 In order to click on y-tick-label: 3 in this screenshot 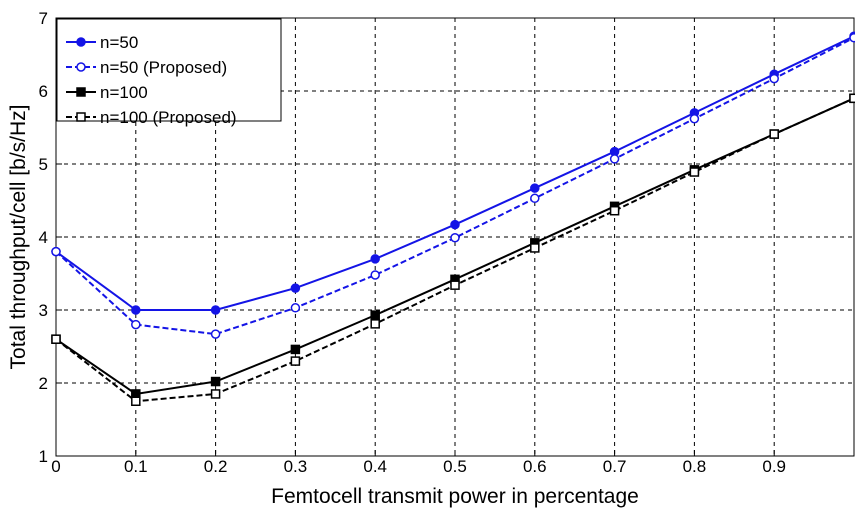, I will do `click(43, 310)`.